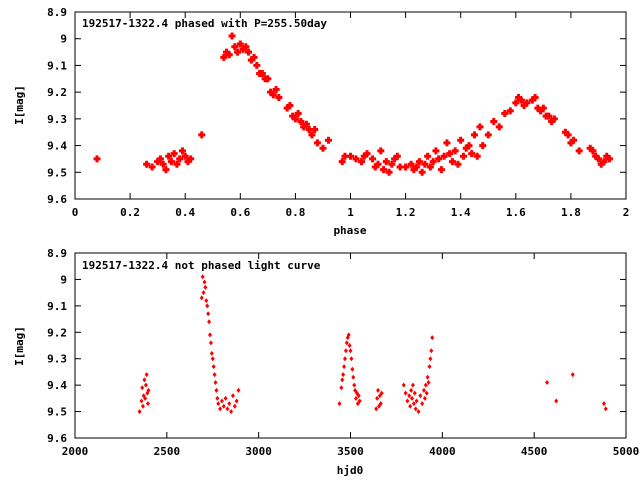 This screenshot has width=640, height=480. I want to click on y-axis-label: I[mag], so click(19, 105).